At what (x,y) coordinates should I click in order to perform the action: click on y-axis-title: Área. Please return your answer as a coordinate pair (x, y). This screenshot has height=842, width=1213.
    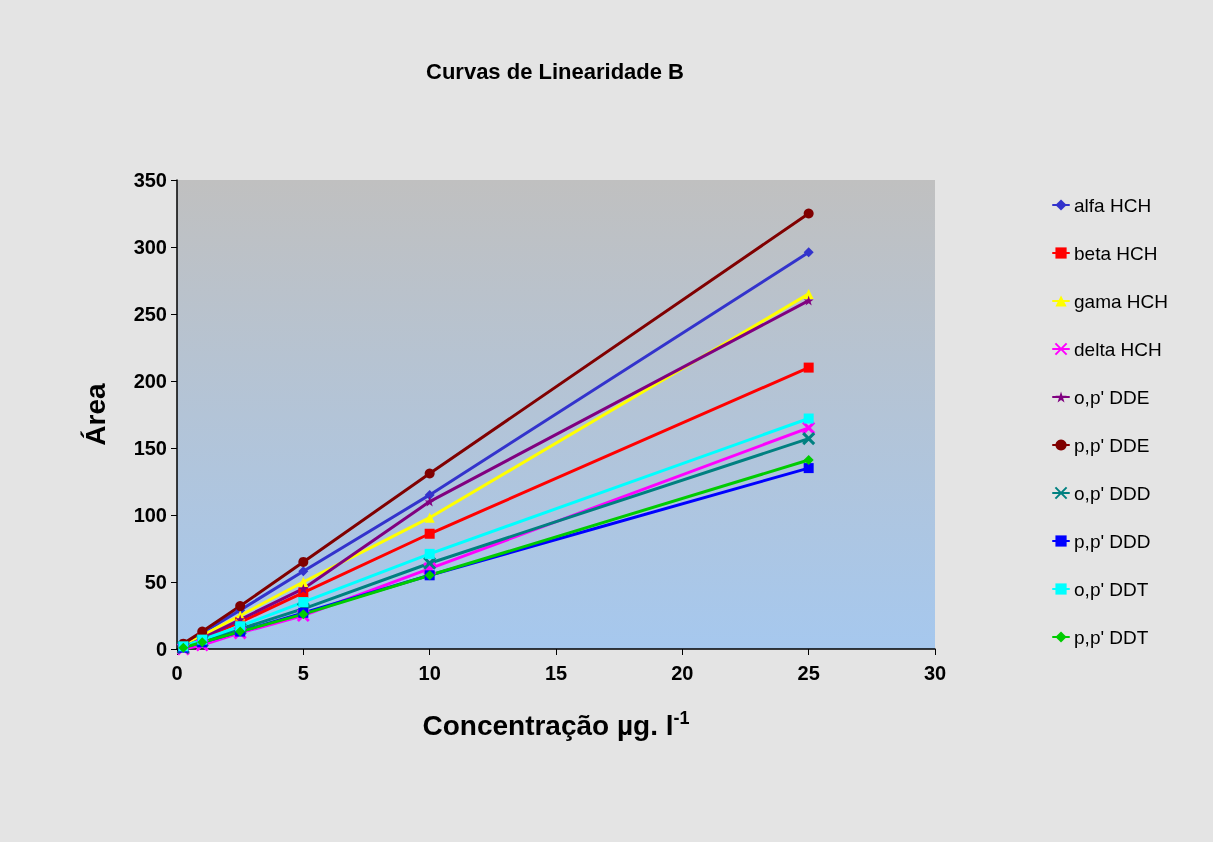
    Looking at the image, I should click on (95, 414).